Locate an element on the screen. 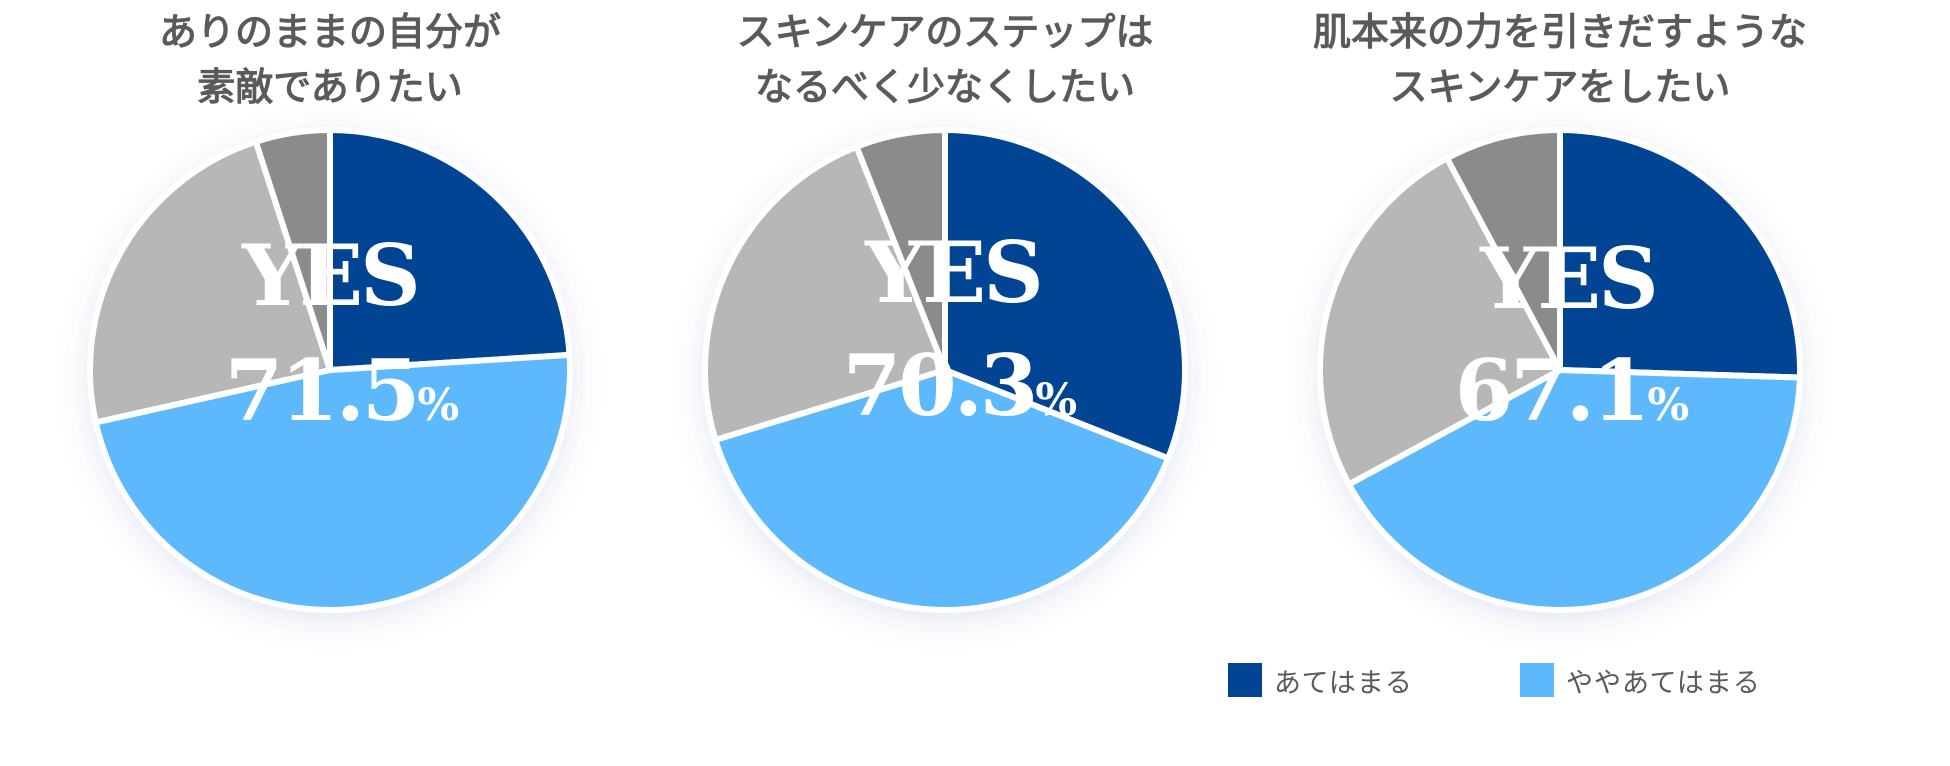 The image size is (1950, 766). percent-unit-2: % is located at coordinates (1056, 400).